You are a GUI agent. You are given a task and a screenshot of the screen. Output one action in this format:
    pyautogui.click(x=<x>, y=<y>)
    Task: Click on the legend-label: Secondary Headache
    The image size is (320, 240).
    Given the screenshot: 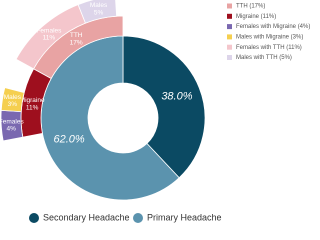 What is the action you would take?
    pyautogui.click(x=86, y=217)
    